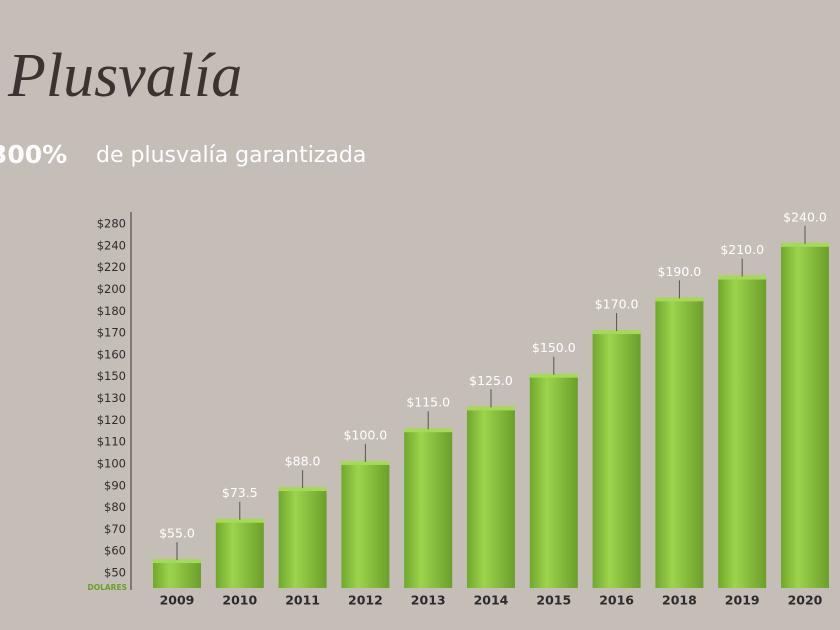  What do you see at coordinates (553, 600) in the screenshot?
I see `x-tick-label: 2015` at bounding box center [553, 600].